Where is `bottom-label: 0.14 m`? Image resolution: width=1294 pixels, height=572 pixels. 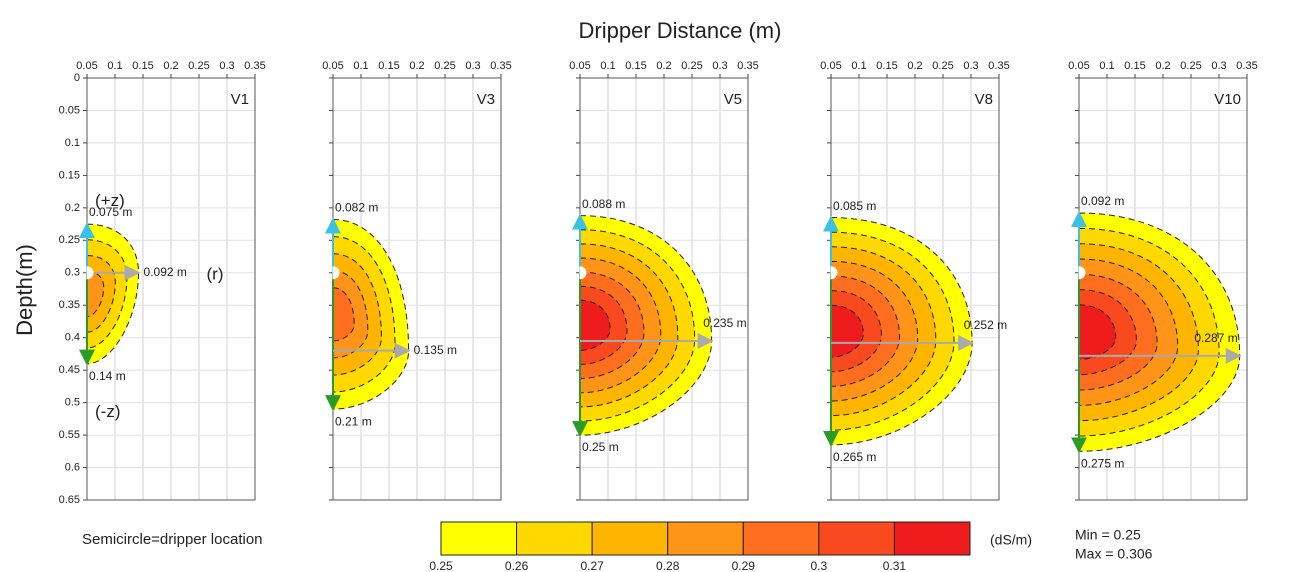
bottom-label: 0.14 m is located at coordinates (107, 376).